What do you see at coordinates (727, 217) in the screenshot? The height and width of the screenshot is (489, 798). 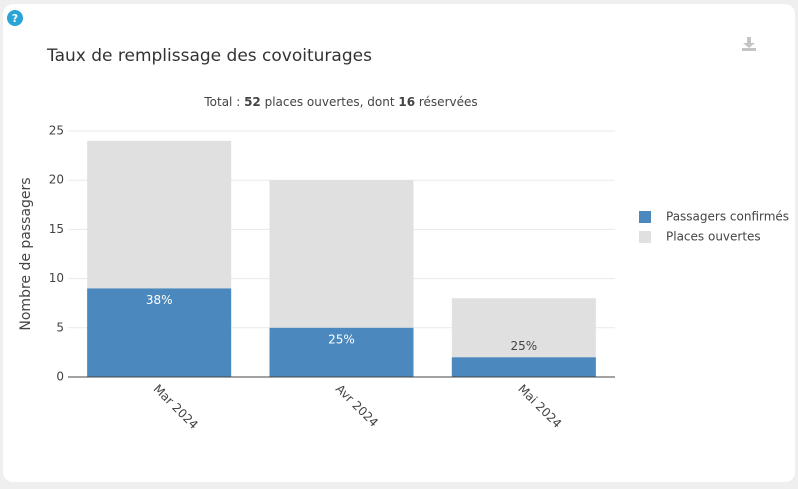 I see `legend-label: Passagers confirmés` at bounding box center [727, 217].